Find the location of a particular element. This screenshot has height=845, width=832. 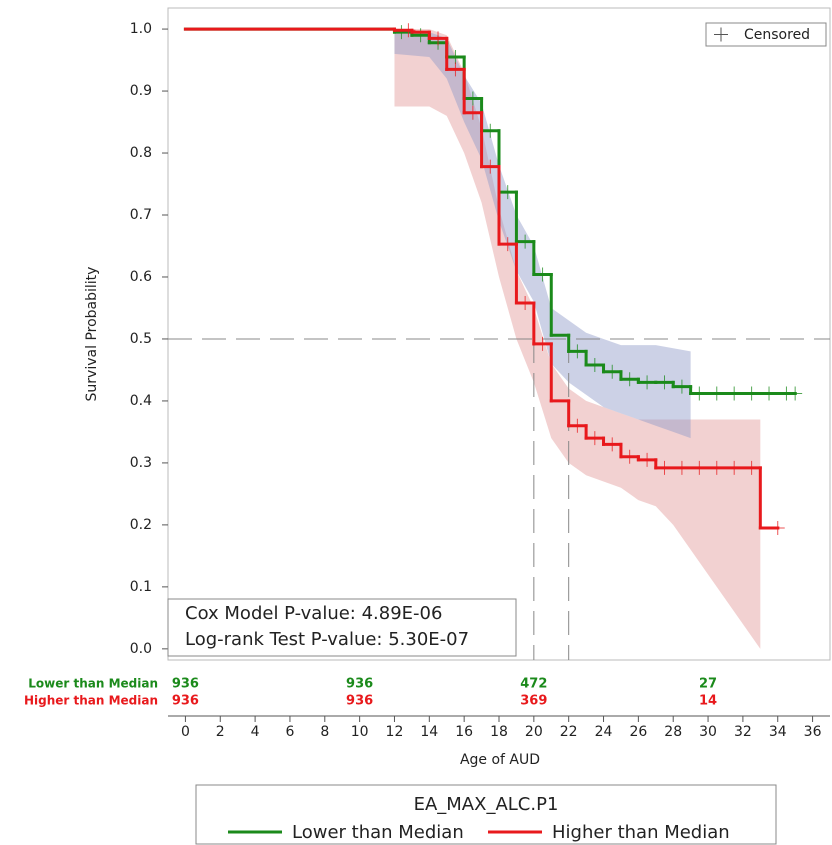

y-tick-label: 0.9 is located at coordinates (141, 91).